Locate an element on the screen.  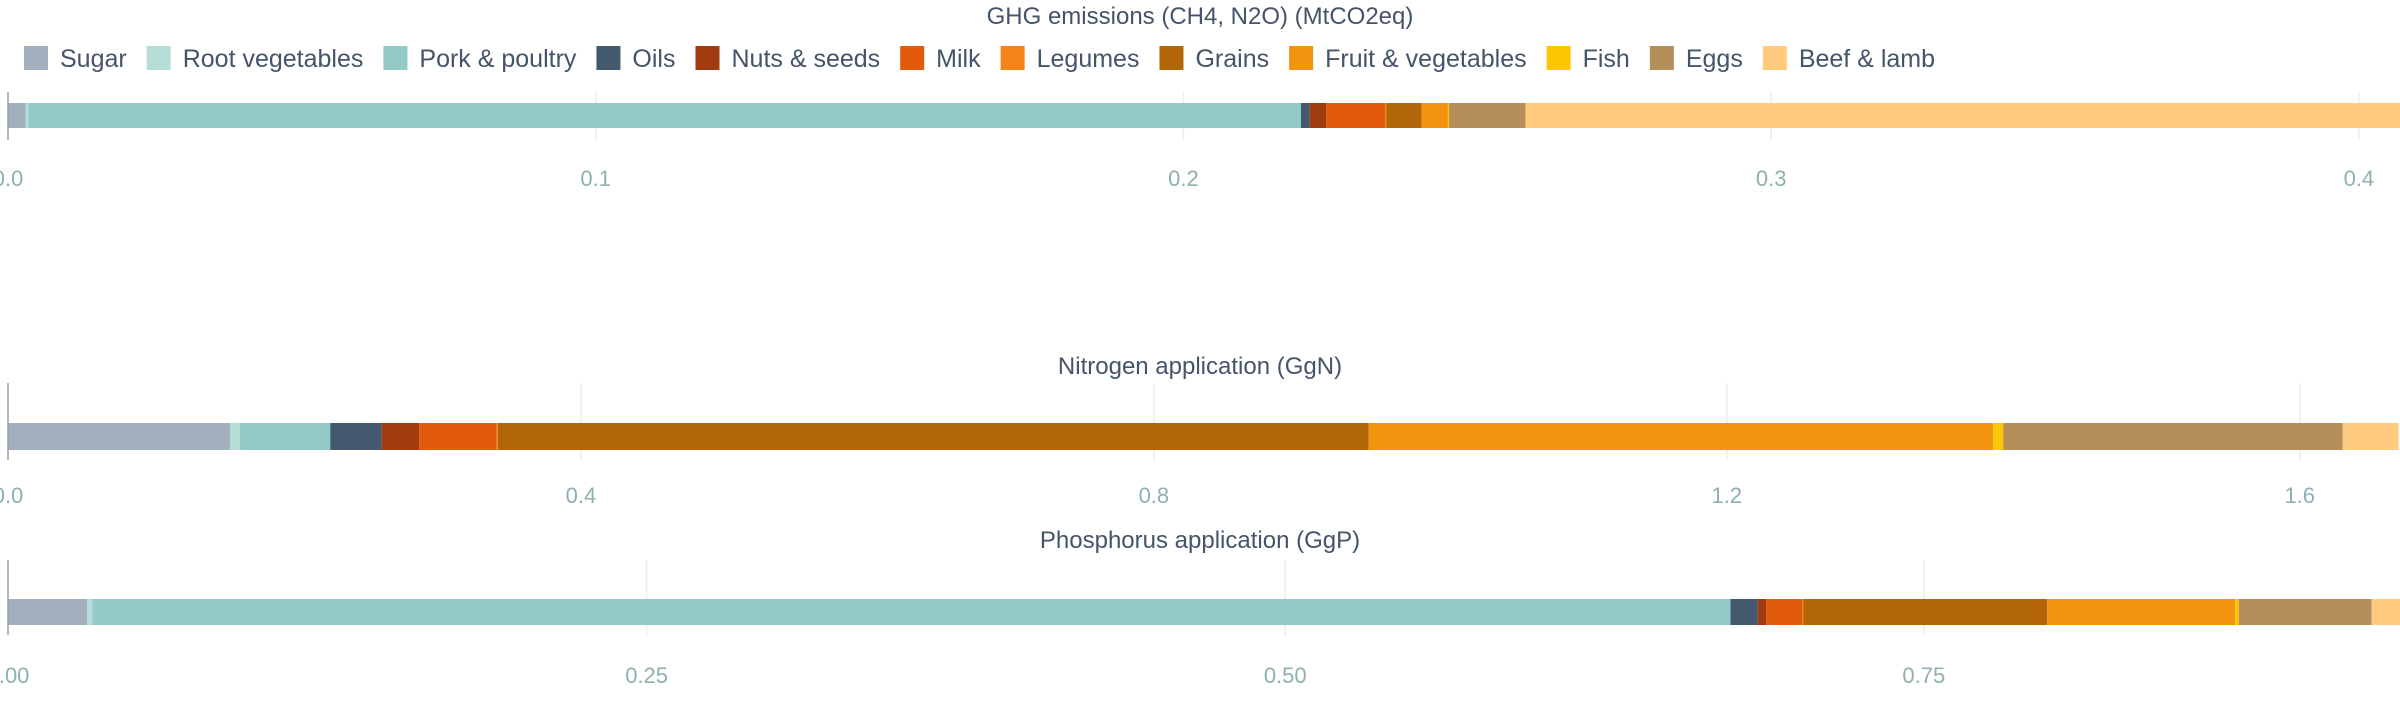
x-tick-label: 1.2 is located at coordinates (1727, 495).